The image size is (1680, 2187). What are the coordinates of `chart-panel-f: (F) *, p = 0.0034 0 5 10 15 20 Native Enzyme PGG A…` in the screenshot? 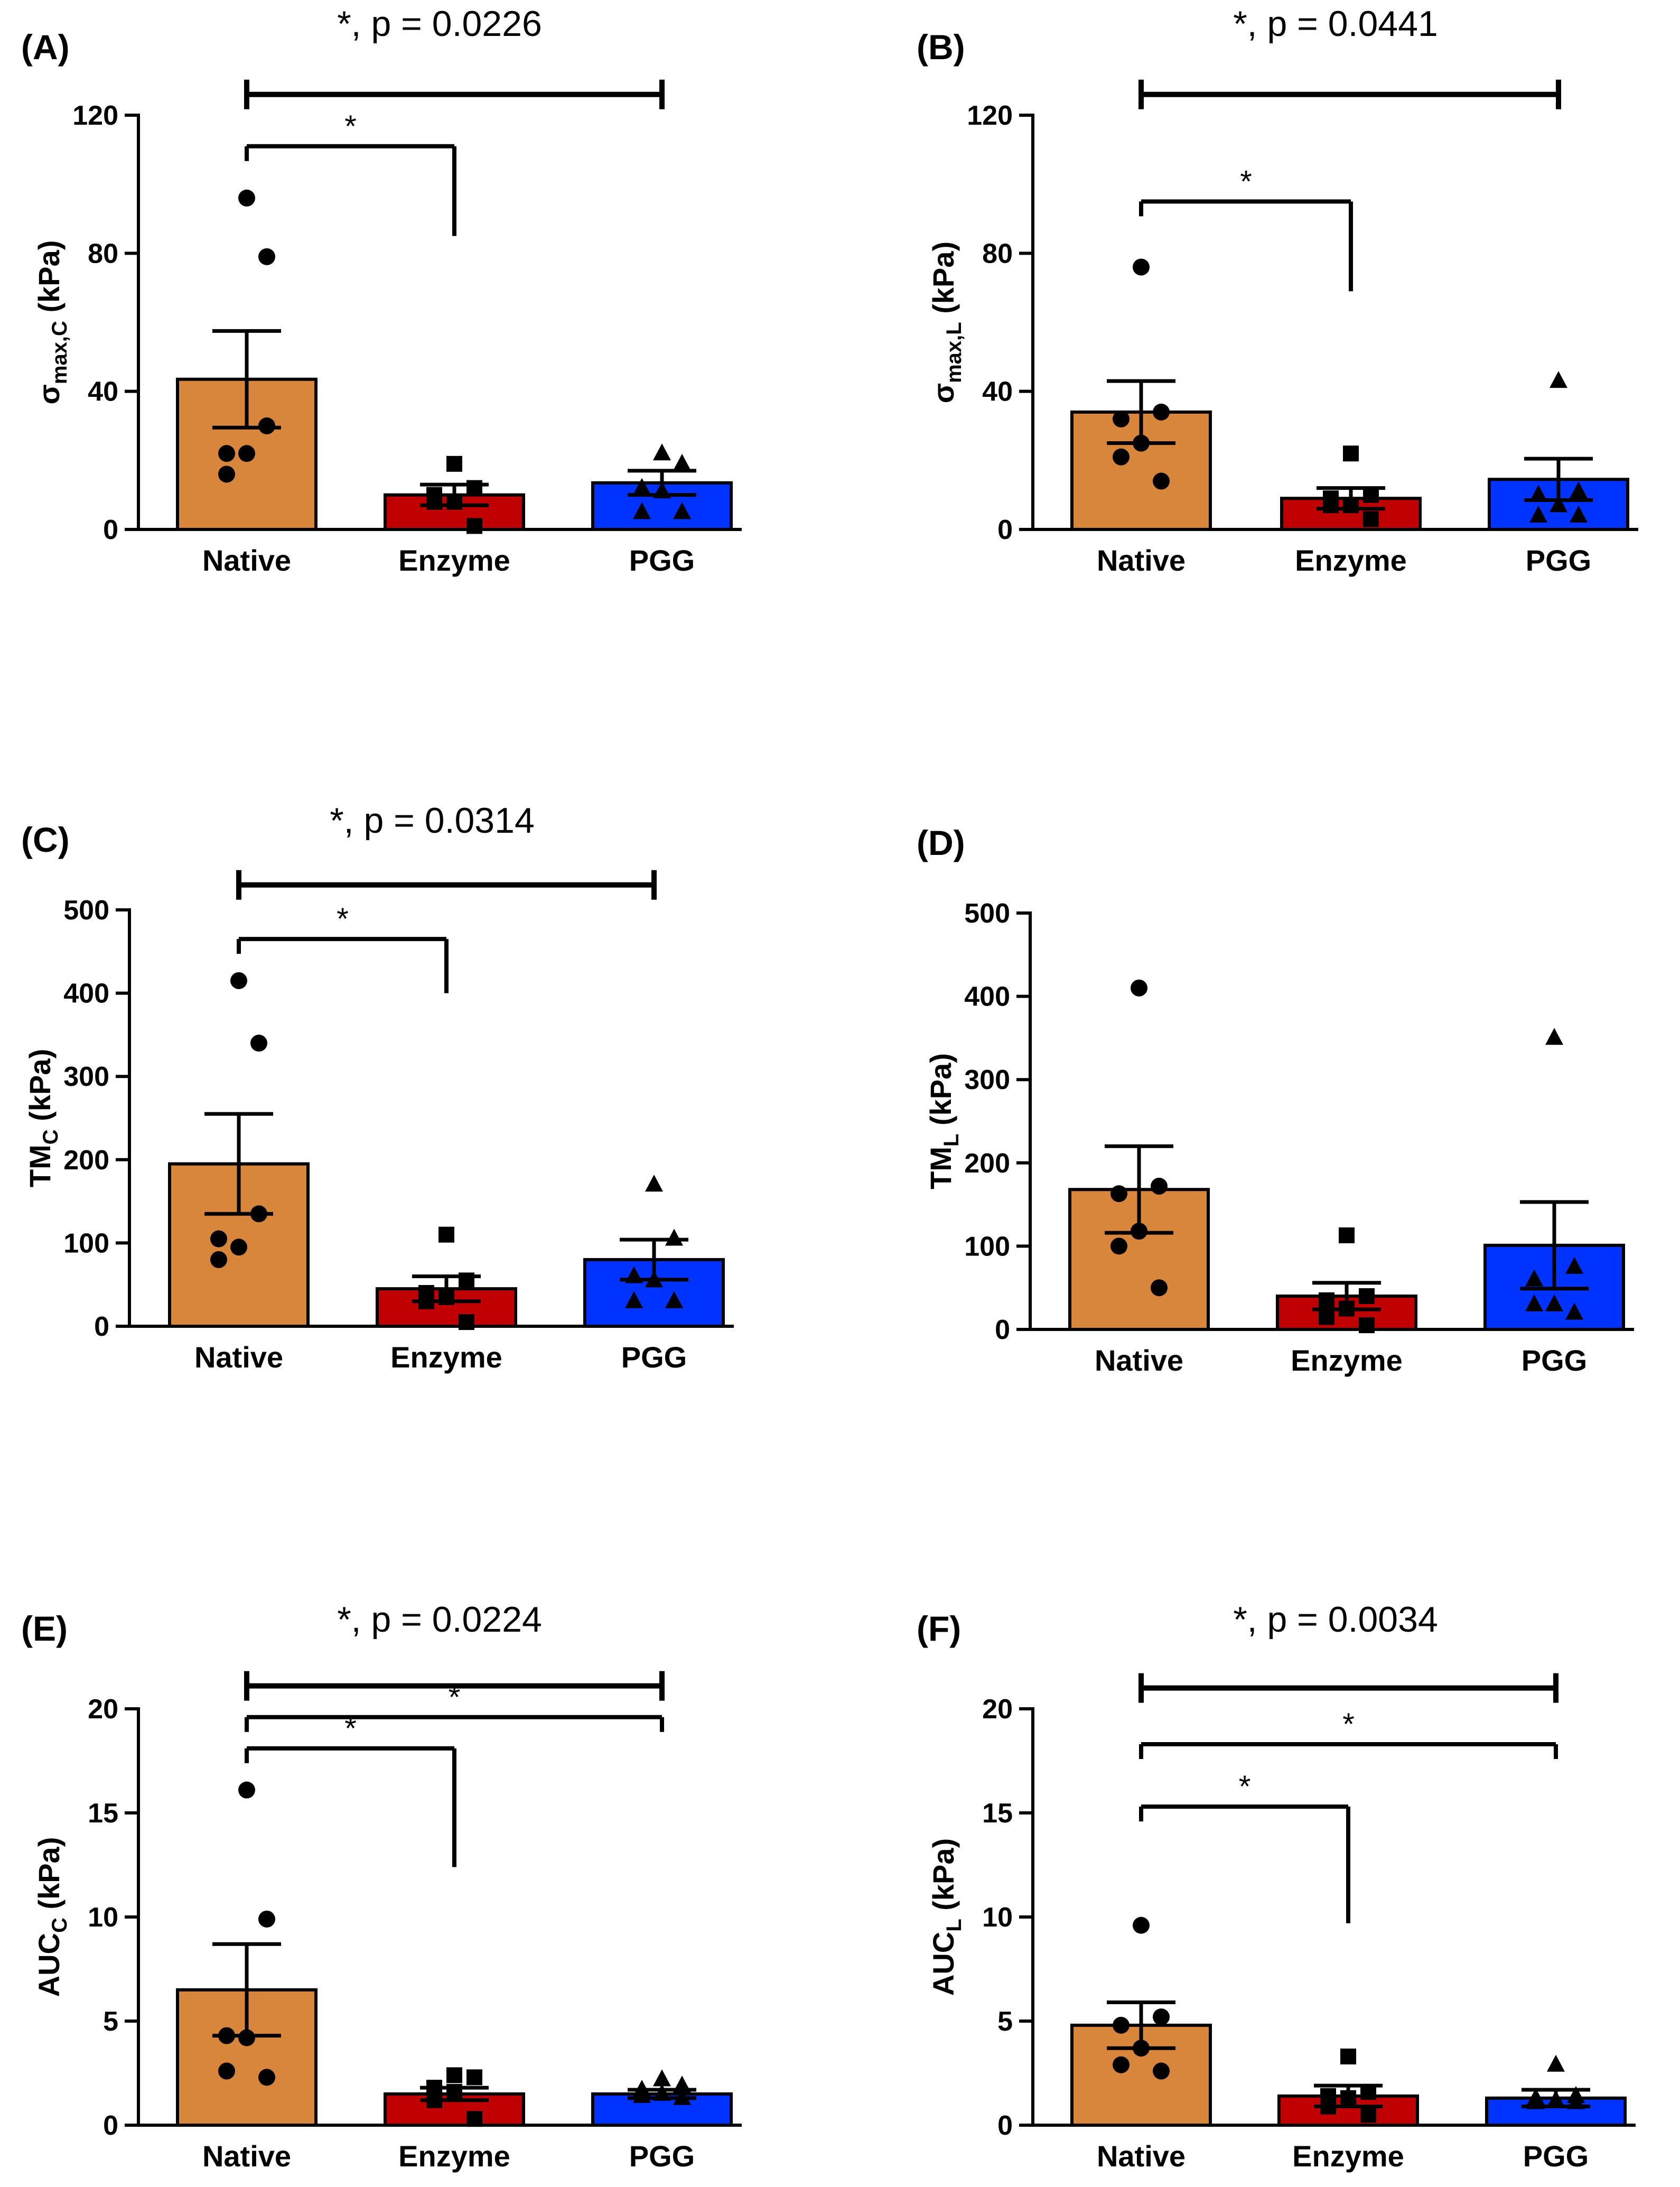 It's located at (1276, 1886).